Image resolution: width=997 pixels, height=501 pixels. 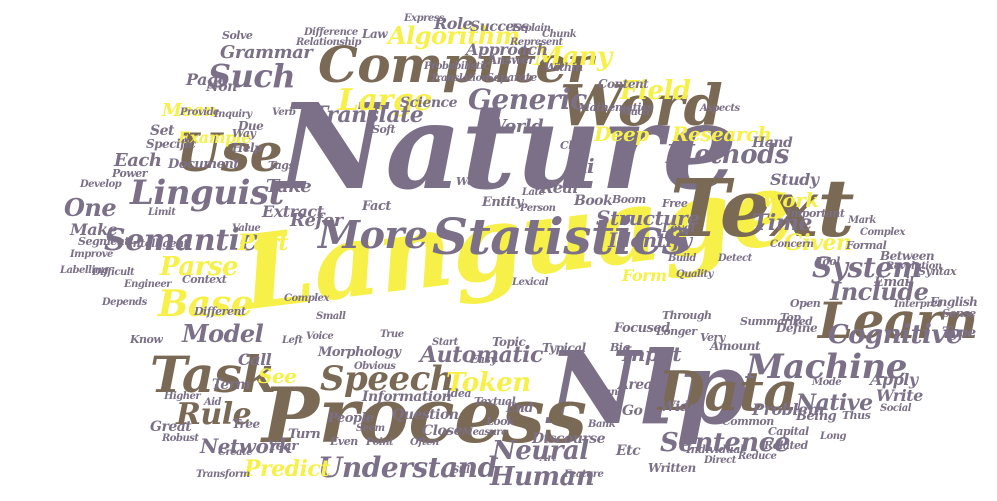 What do you see at coordinates (898, 320) in the screenshot?
I see `cloud-word: Learn` at bounding box center [898, 320].